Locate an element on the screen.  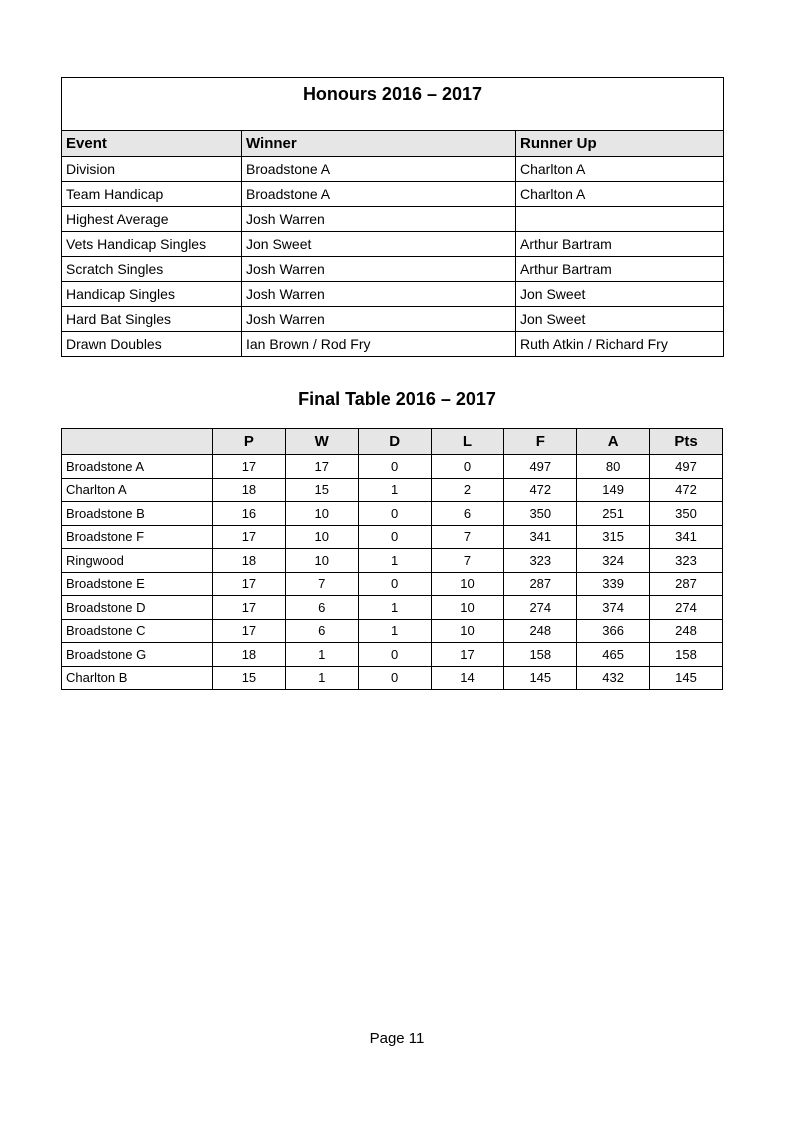
table-row: Broadstone F 17 10 0 7 341 315 341 is located at coordinates (392, 536).